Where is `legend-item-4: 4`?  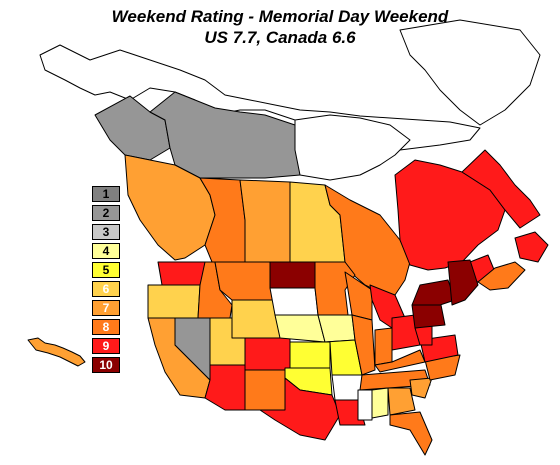
legend-item-4: 4 is located at coordinates (106, 251).